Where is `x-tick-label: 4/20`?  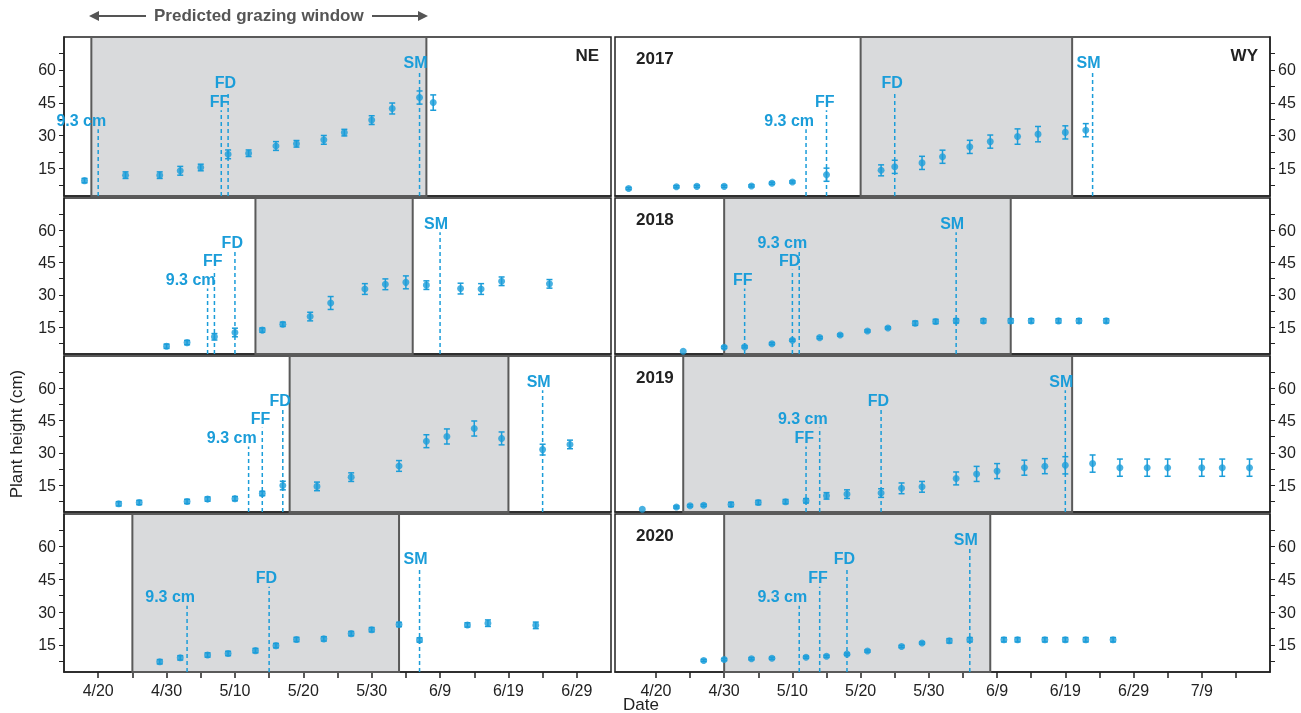
x-tick-label: 4/20 is located at coordinates (98, 690).